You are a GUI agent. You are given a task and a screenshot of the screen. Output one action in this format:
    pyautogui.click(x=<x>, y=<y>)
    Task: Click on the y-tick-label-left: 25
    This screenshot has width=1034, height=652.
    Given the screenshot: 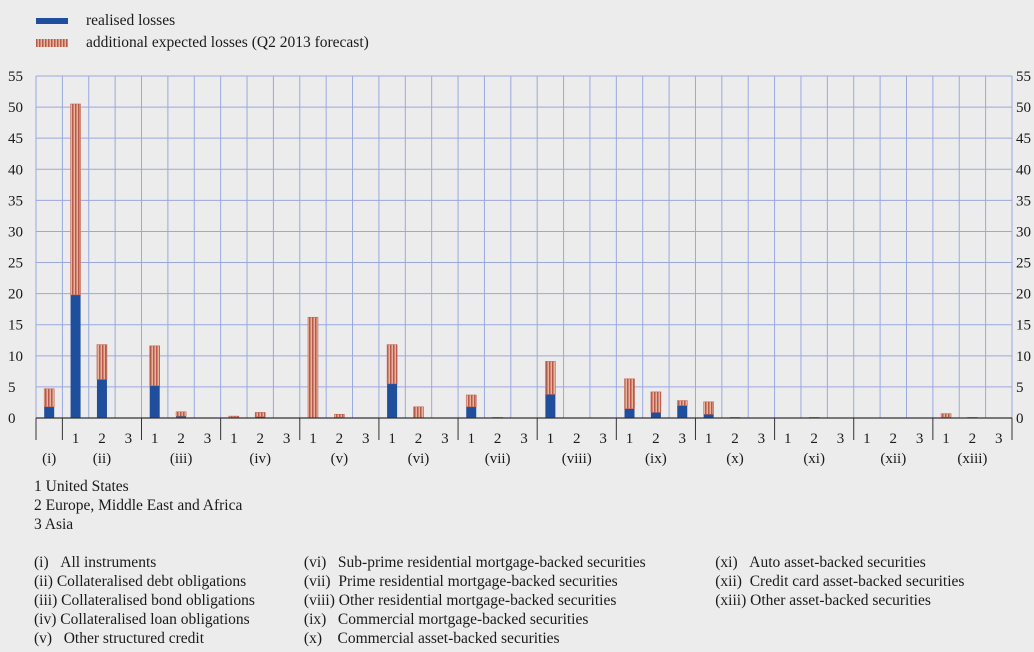 What is the action you would take?
    pyautogui.click(x=15, y=264)
    